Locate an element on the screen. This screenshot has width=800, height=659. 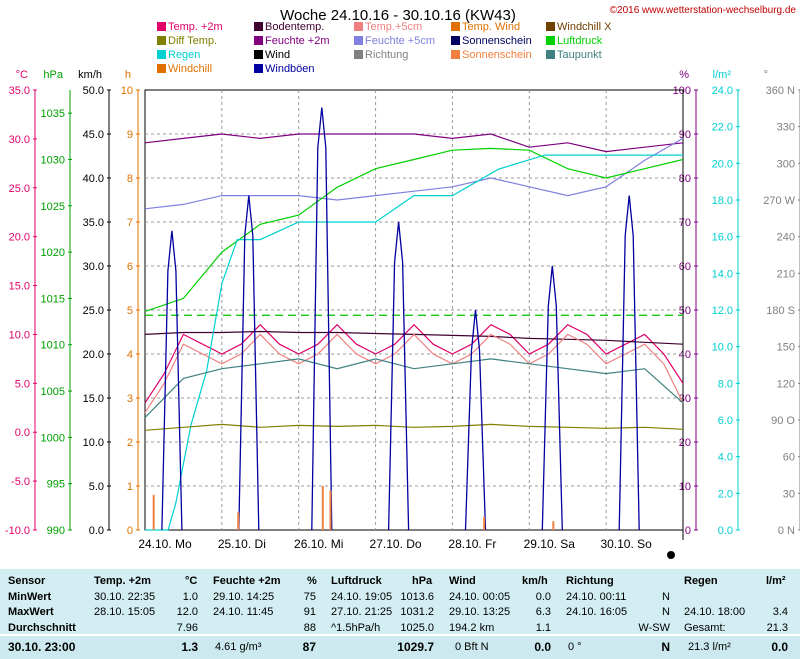
legend-label: Sonnenschein is located at coordinates (497, 41).